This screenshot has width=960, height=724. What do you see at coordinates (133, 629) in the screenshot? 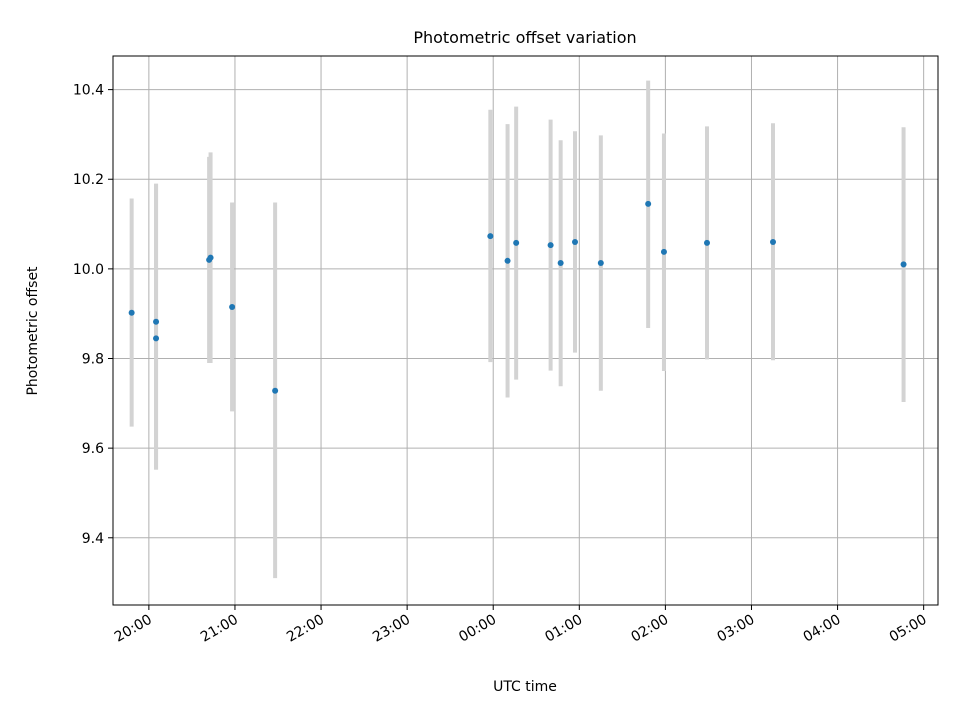
I see `x-tick-label: 20:00` at bounding box center [133, 629].